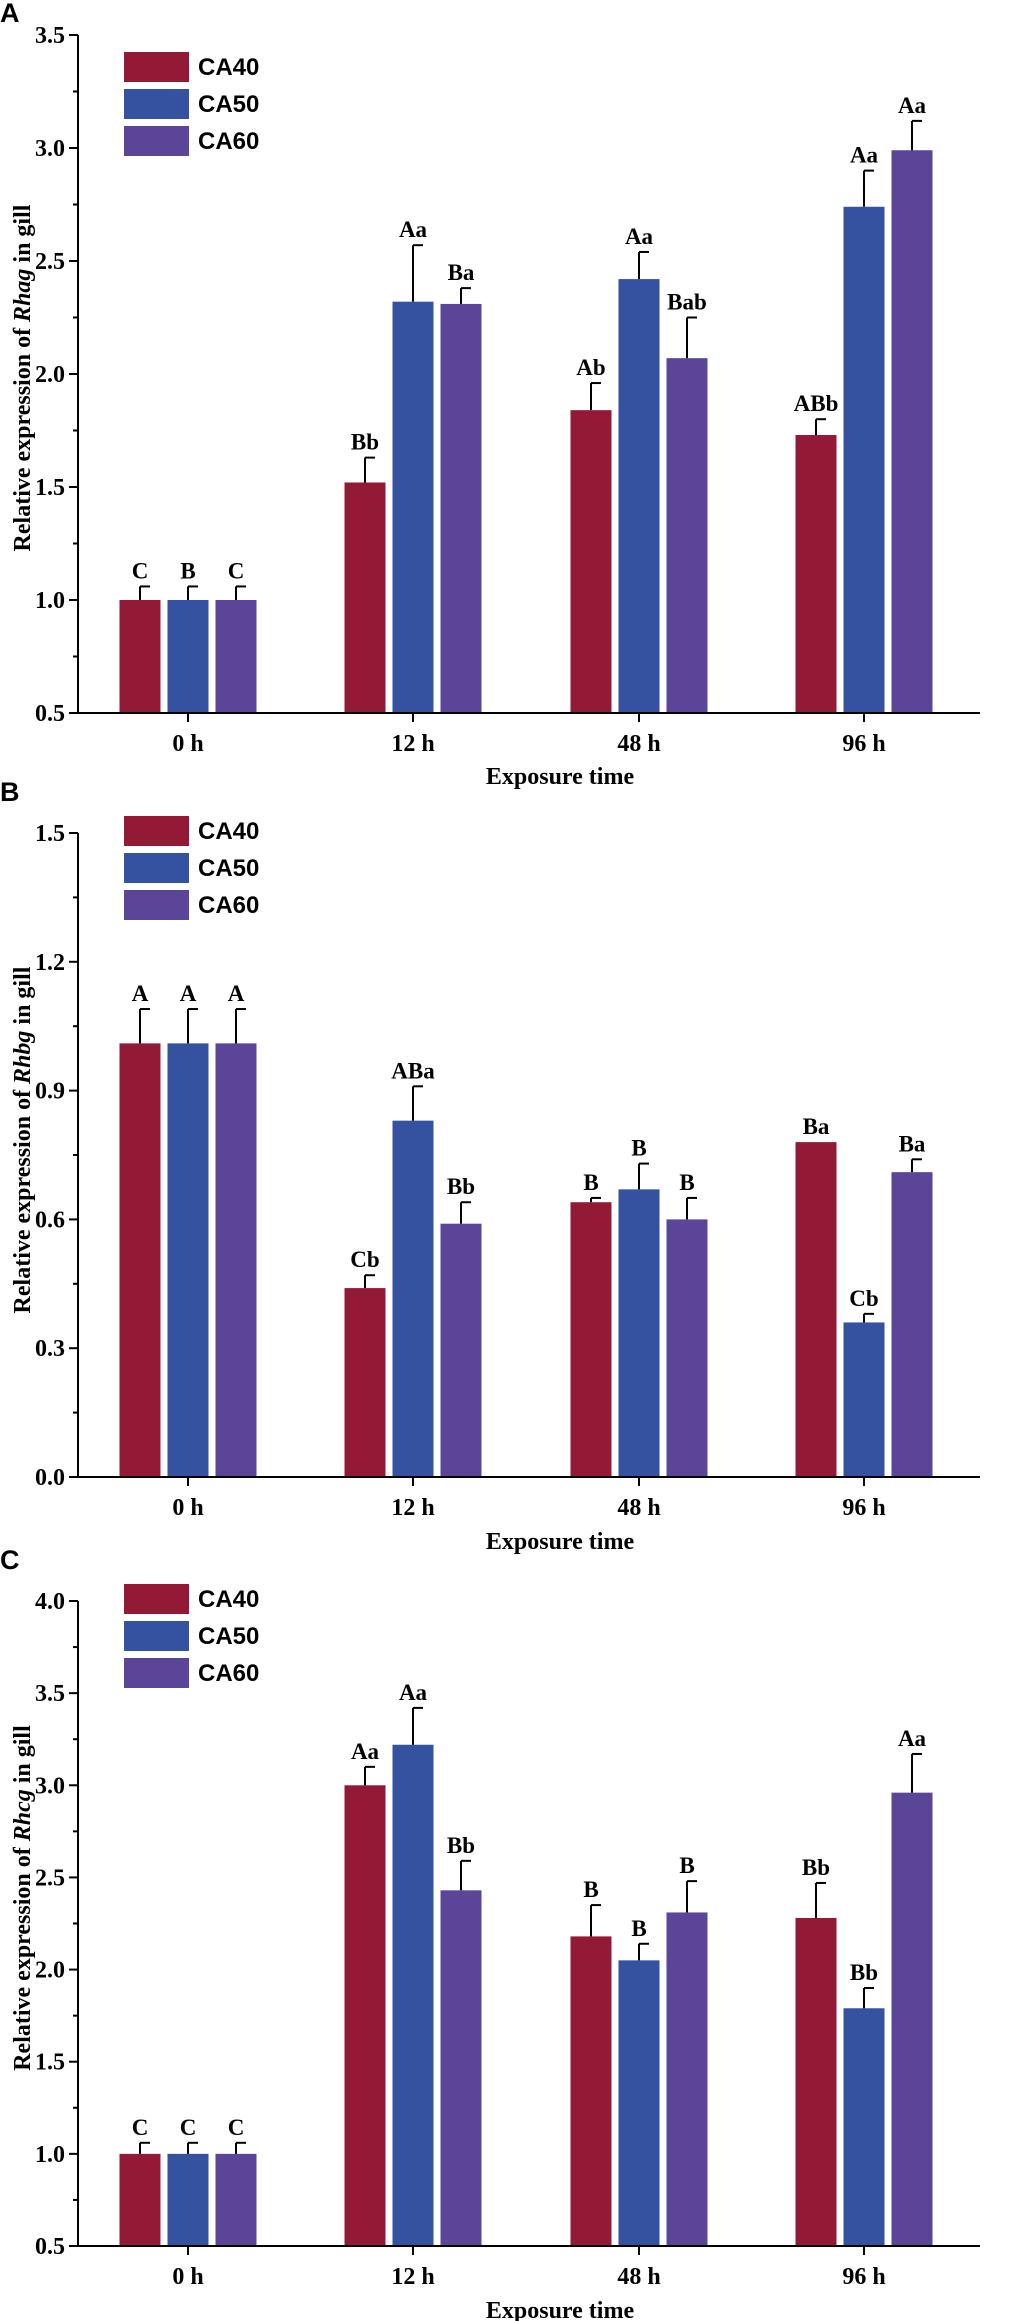 The image size is (1011, 2321). I want to click on significance-label-a-ca40-2: Ab, so click(590, 367).